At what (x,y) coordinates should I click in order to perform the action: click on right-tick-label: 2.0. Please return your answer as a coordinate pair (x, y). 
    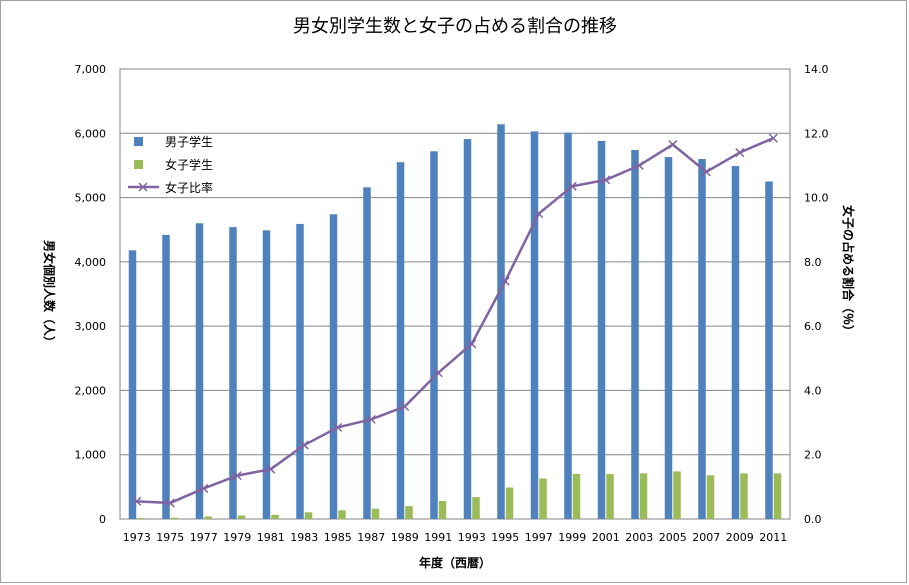
    Looking at the image, I should click on (813, 455).